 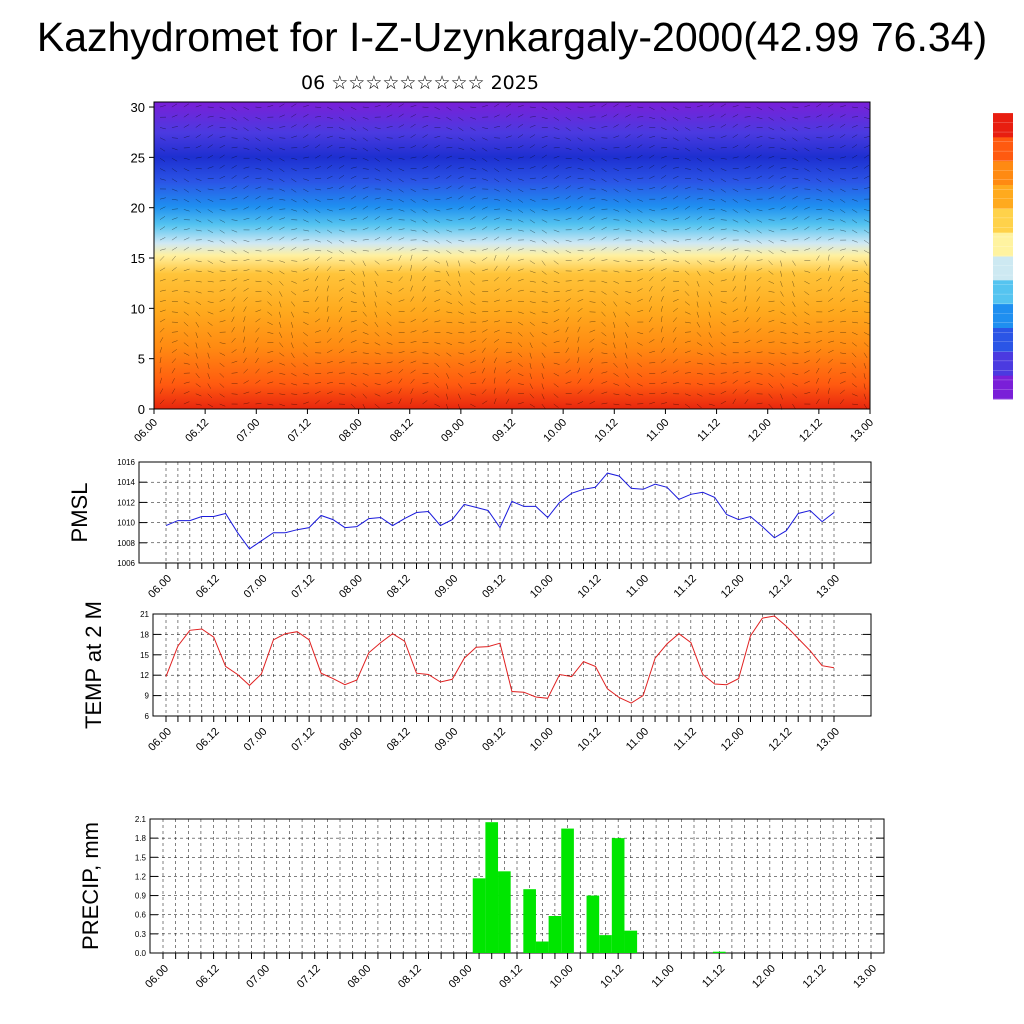 What do you see at coordinates (144, 614) in the screenshot?
I see `temp-ytick-label: 21` at bounding box center [144, 614].